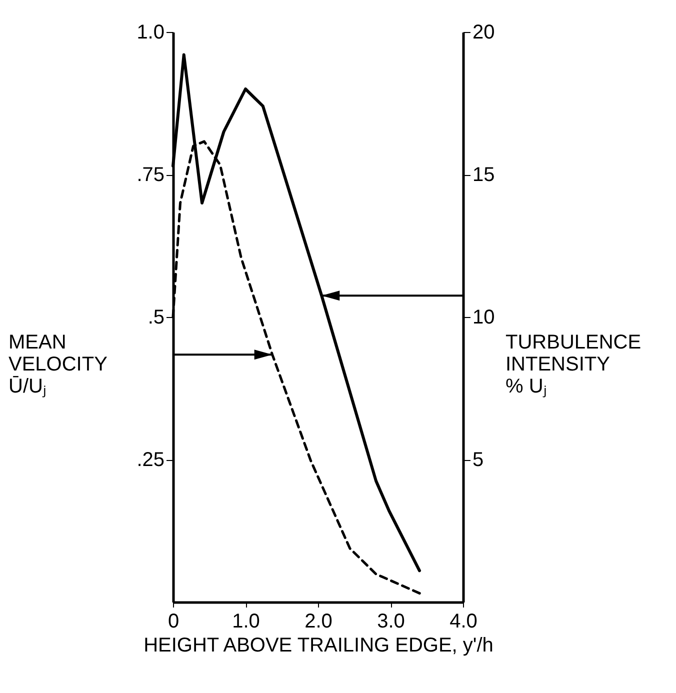  I want to click on x-tick-label: 0, so click(174, 621).